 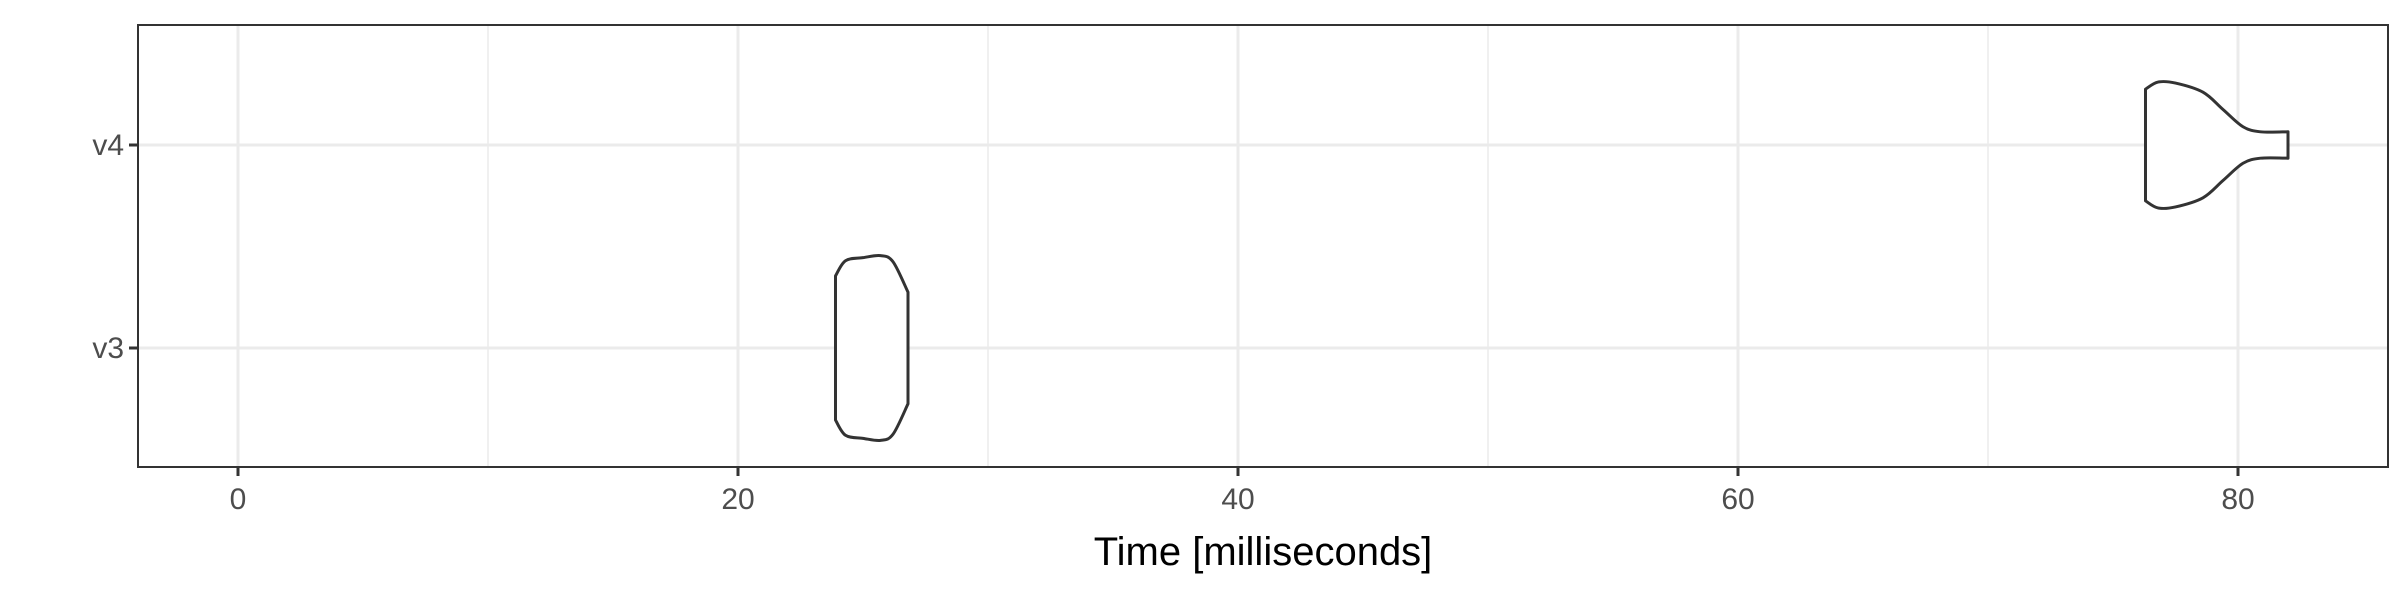 What do you see at coordinates (2237, 499) in the screenshot?
I see `x-tick-label: 80` at bounding box center [2237, 499].